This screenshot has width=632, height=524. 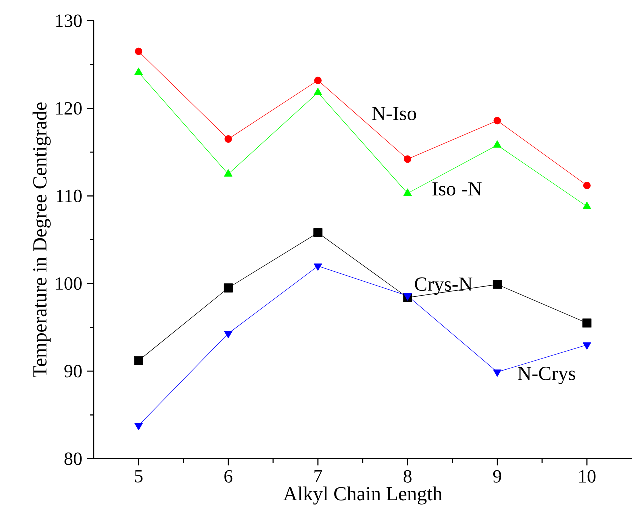 I want to click on x-tick-label: 5, so click(x=139, y=476).